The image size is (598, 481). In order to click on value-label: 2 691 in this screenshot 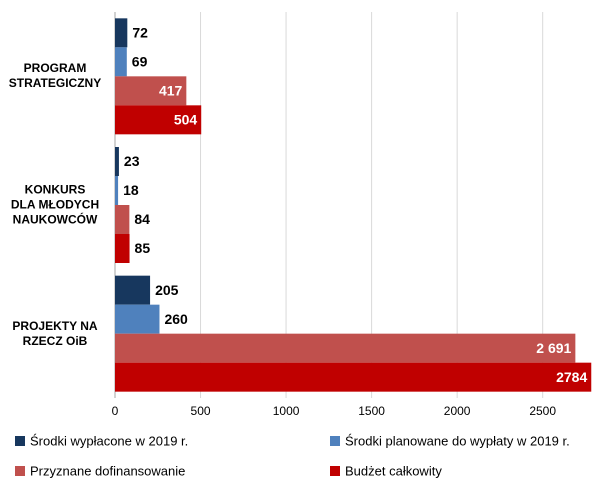, I will do `click(553, 348)`.